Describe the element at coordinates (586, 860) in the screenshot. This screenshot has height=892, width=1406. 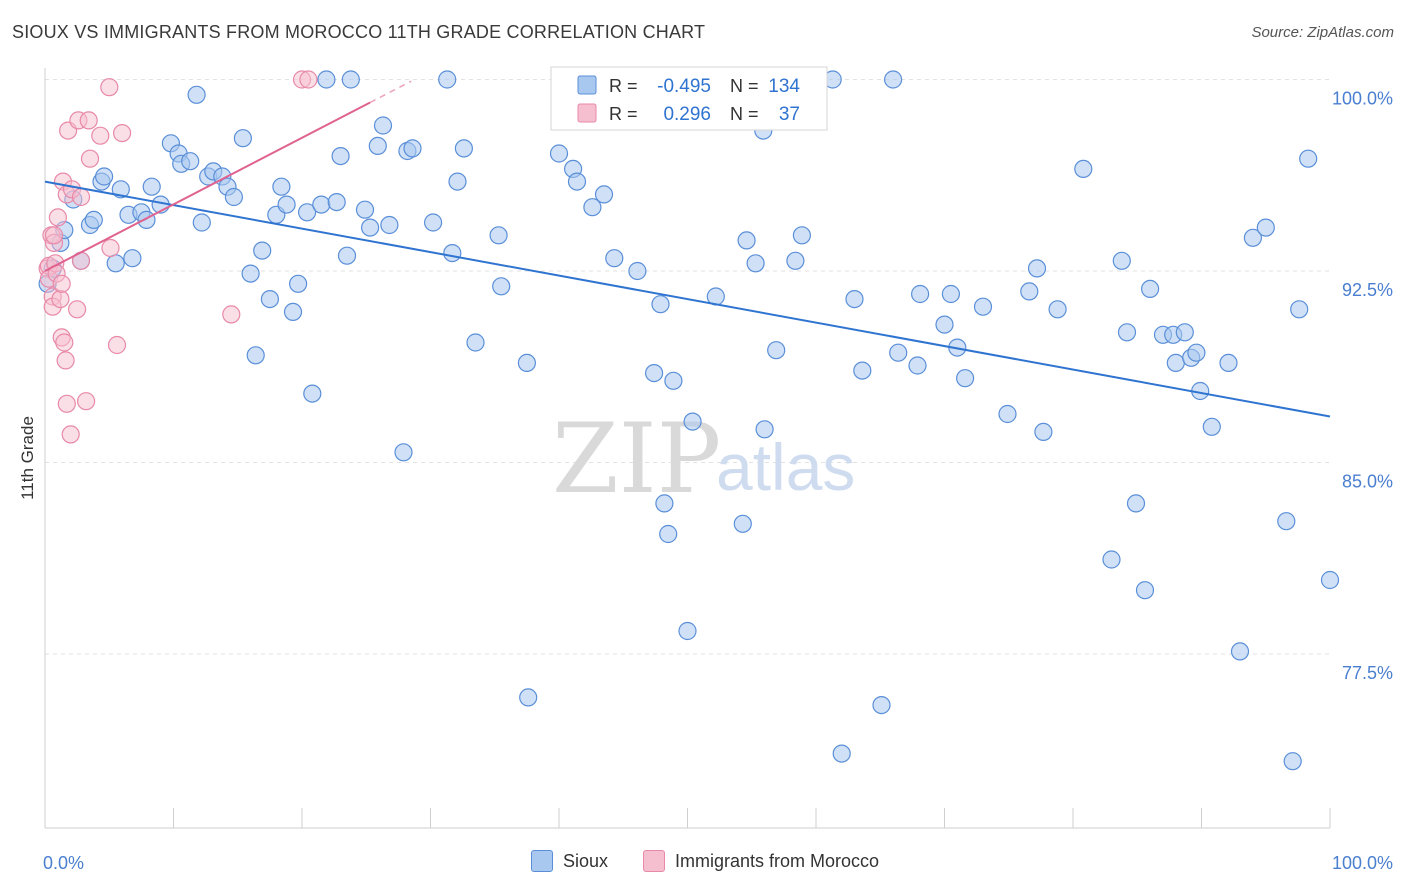
I see `legend-label-sioux: Sioux` at that location.